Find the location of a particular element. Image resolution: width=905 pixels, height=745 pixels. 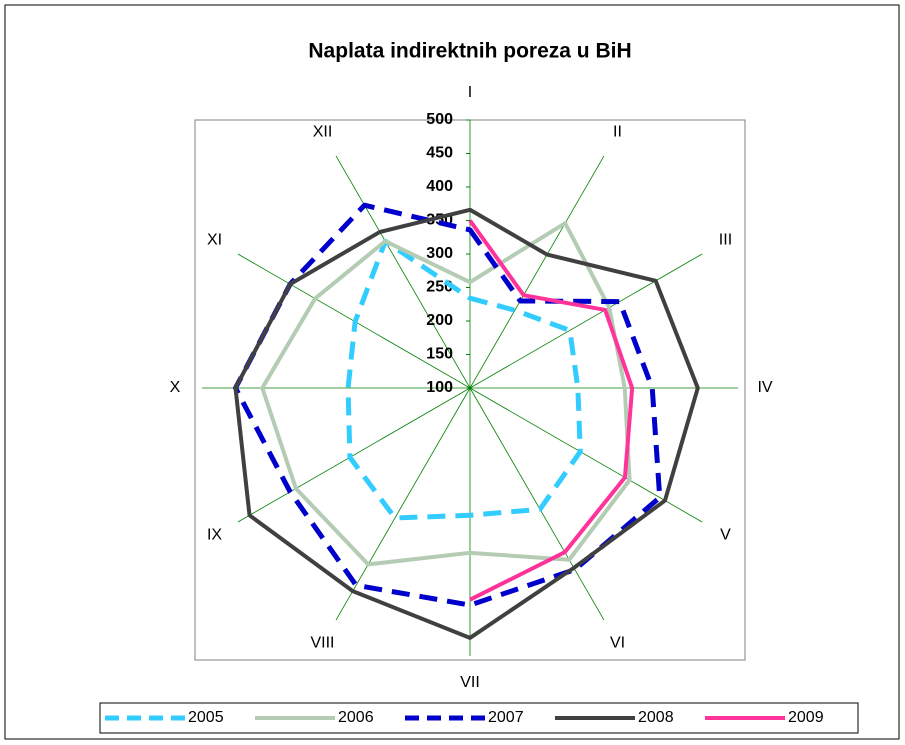

r-tick-label: 400 is located at coordinates (439, 186).